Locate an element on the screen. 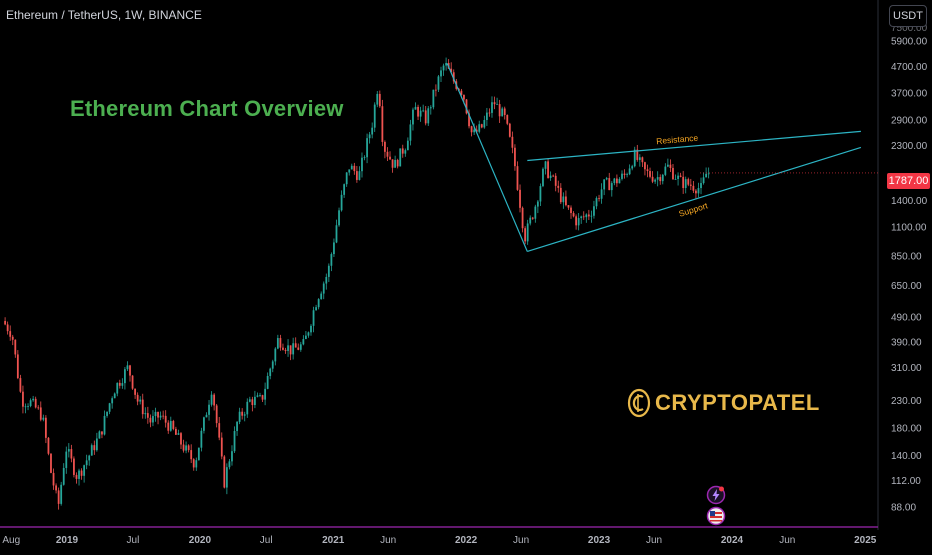  lightning-event-icon is located at coordinates (716, 495).